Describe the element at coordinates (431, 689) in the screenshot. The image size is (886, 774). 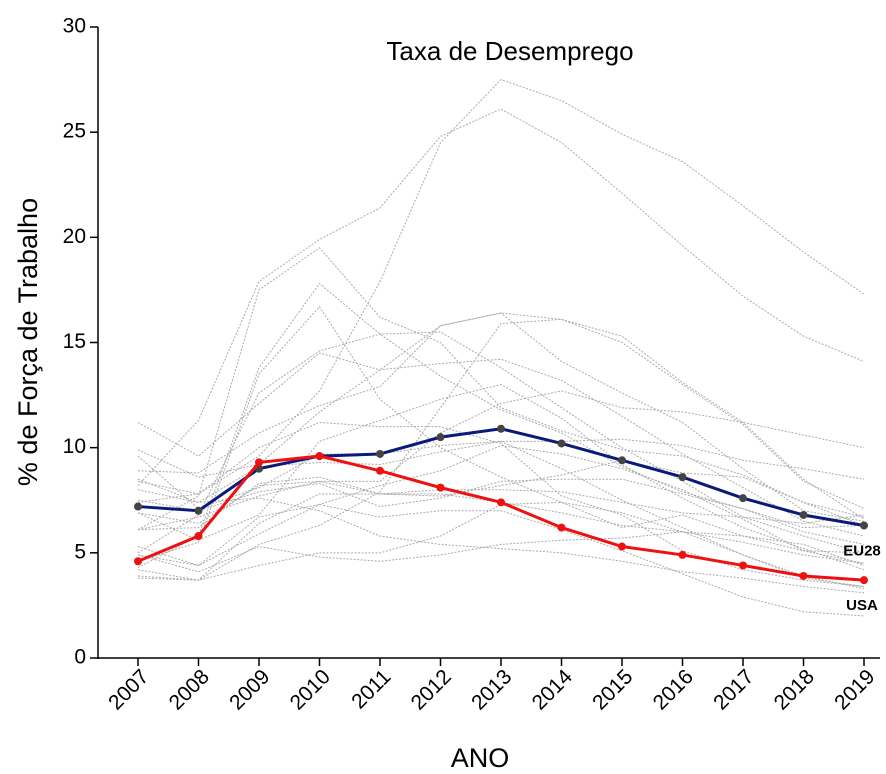
I see `x-tick-label: 2012` at that location.